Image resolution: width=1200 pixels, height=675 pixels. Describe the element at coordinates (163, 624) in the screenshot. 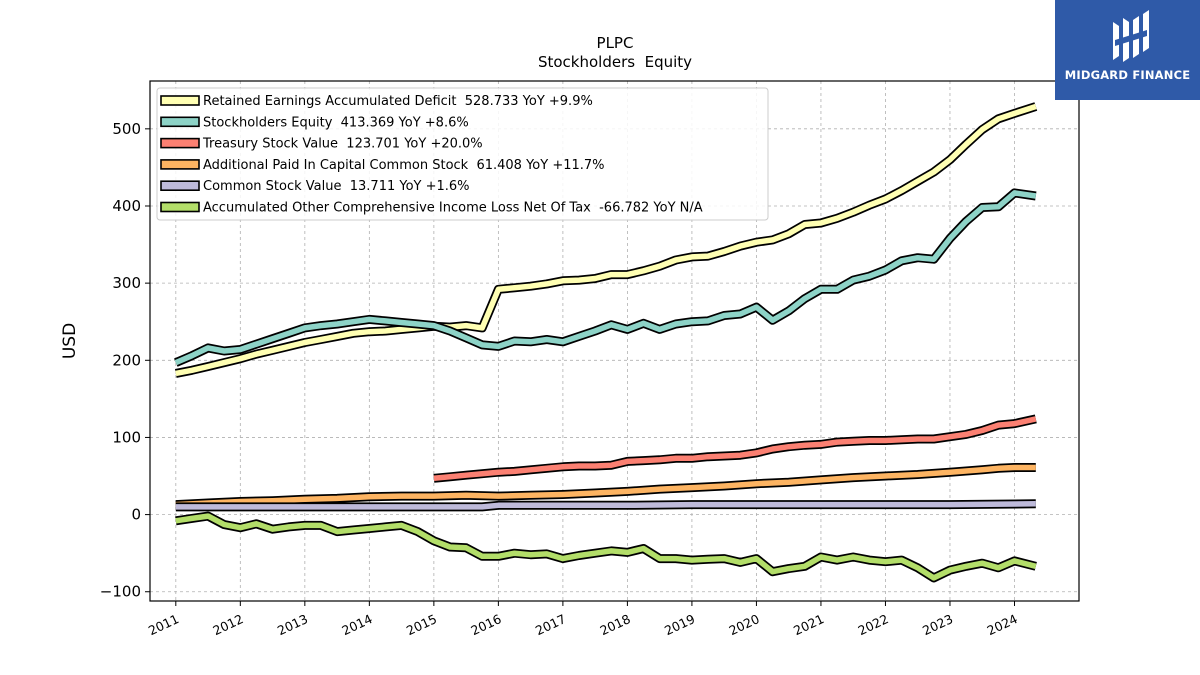

I see `x-tick-label: 2011` at that location.